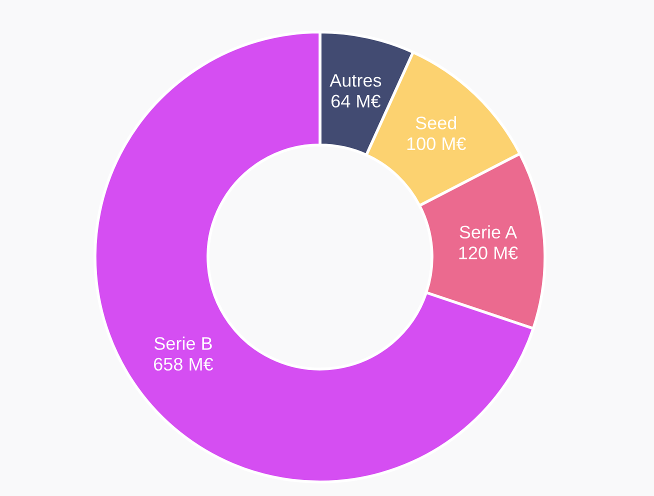 This screenshot has height=496, width=654. Describe the element at coordinates (356, 101) in the screenshot. I see `data-label: 64 M€` at that location.